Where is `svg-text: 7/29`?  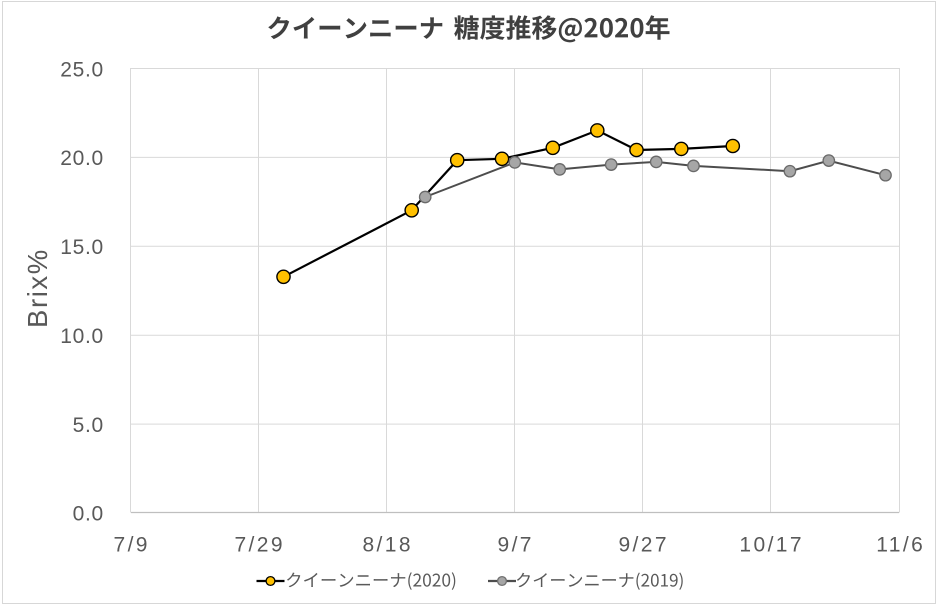
svg-text: 7/29 is located at coordinates (259, 544).